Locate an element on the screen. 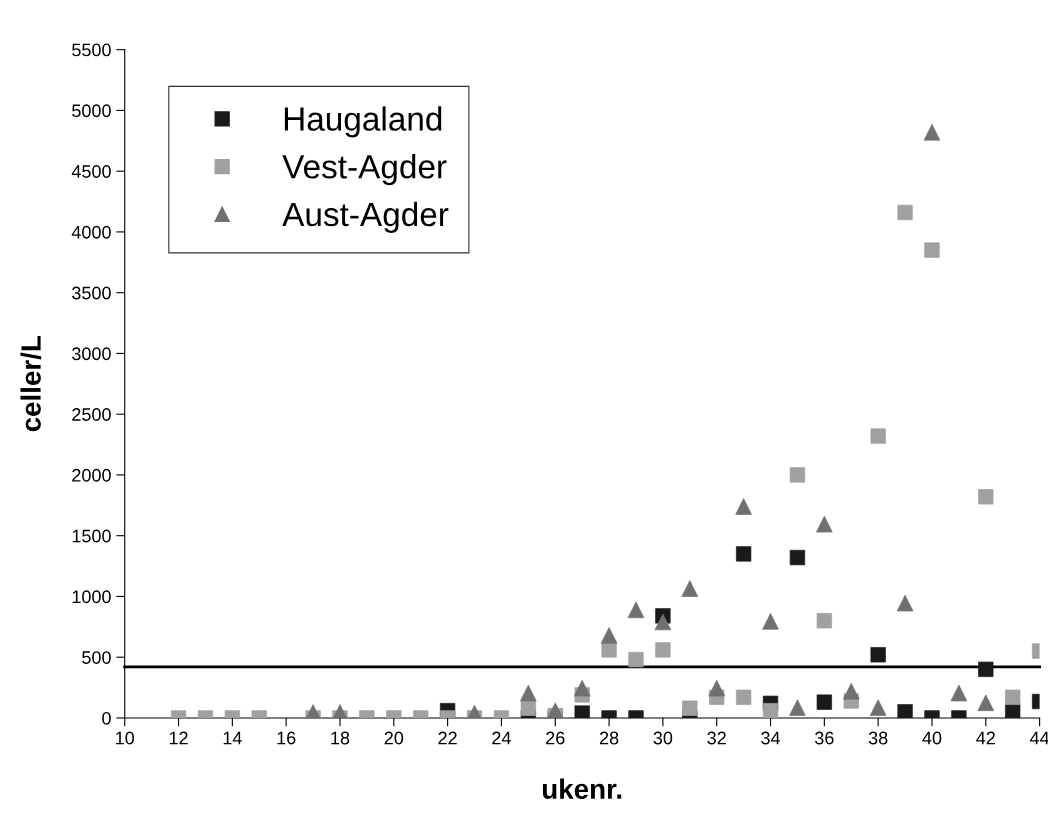 The width and height of the screenshot is (1048, 814). x-tick-label: 22 is located at coordinates (447, 738).